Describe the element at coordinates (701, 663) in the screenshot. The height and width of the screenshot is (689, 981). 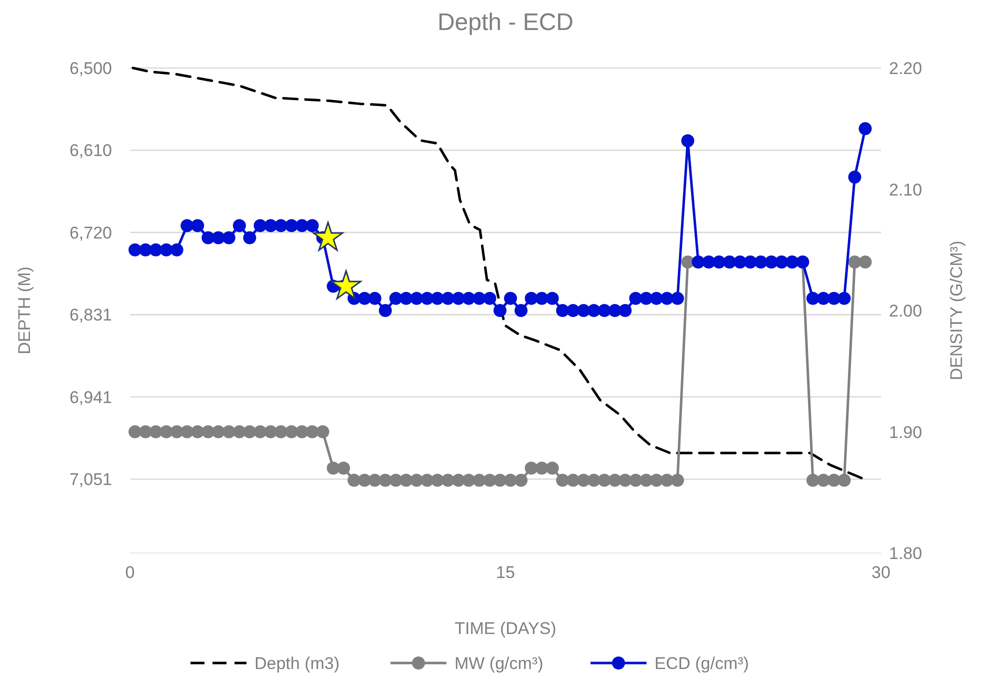
I see `legend-label: ECD (g/cm³)` at that location.